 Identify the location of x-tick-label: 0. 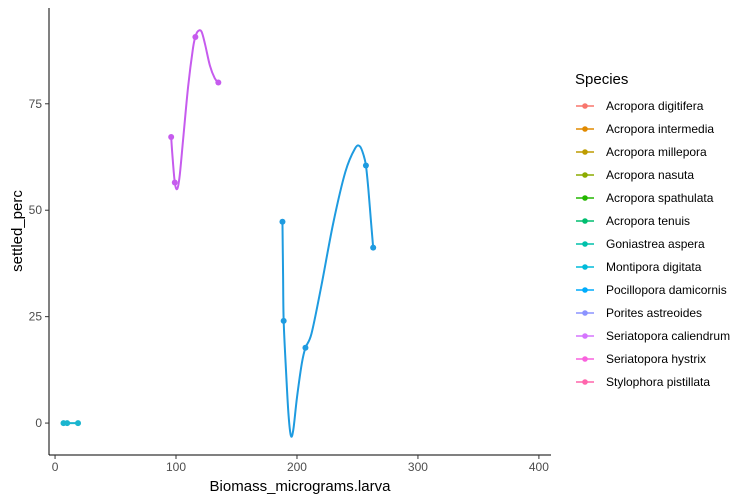
(55, 467).